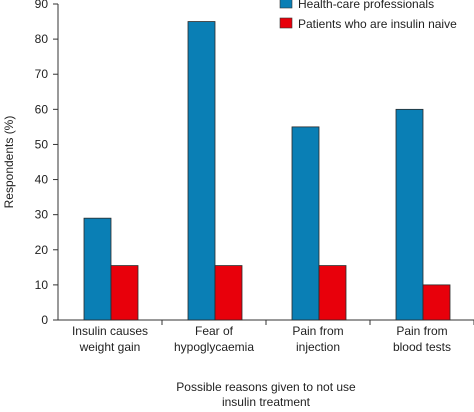  I want to click on x-category-label: hypoglycaemia, so click(214, 347).